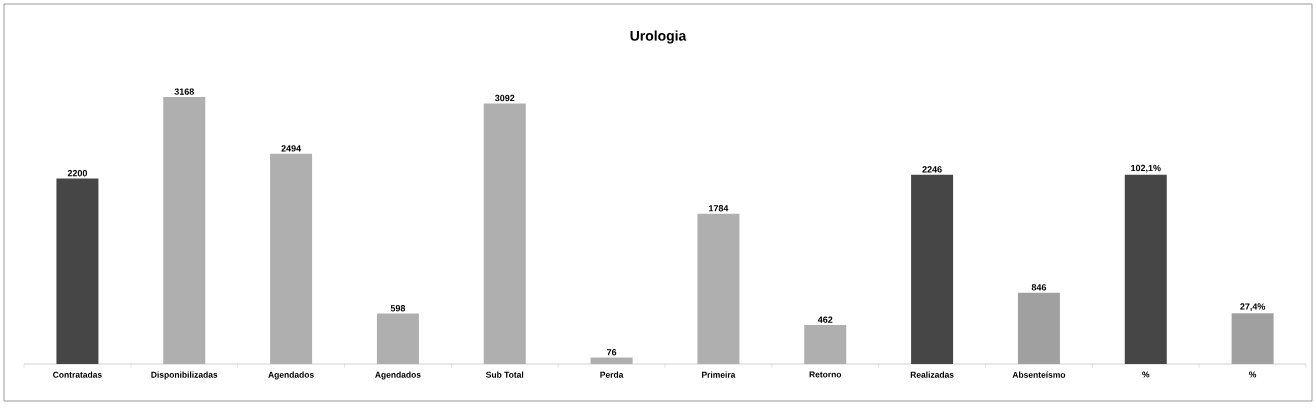 The width and height of the screenshot is (1316, 419). I want to click on data-label: 2246, so click(932, 169).